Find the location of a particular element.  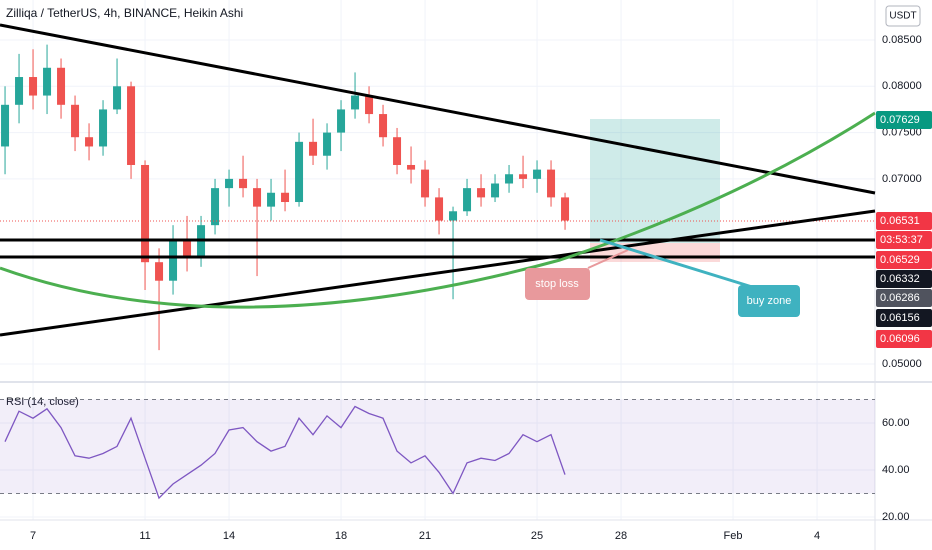

stop-loss-callout is located at coordinates (557, 284).